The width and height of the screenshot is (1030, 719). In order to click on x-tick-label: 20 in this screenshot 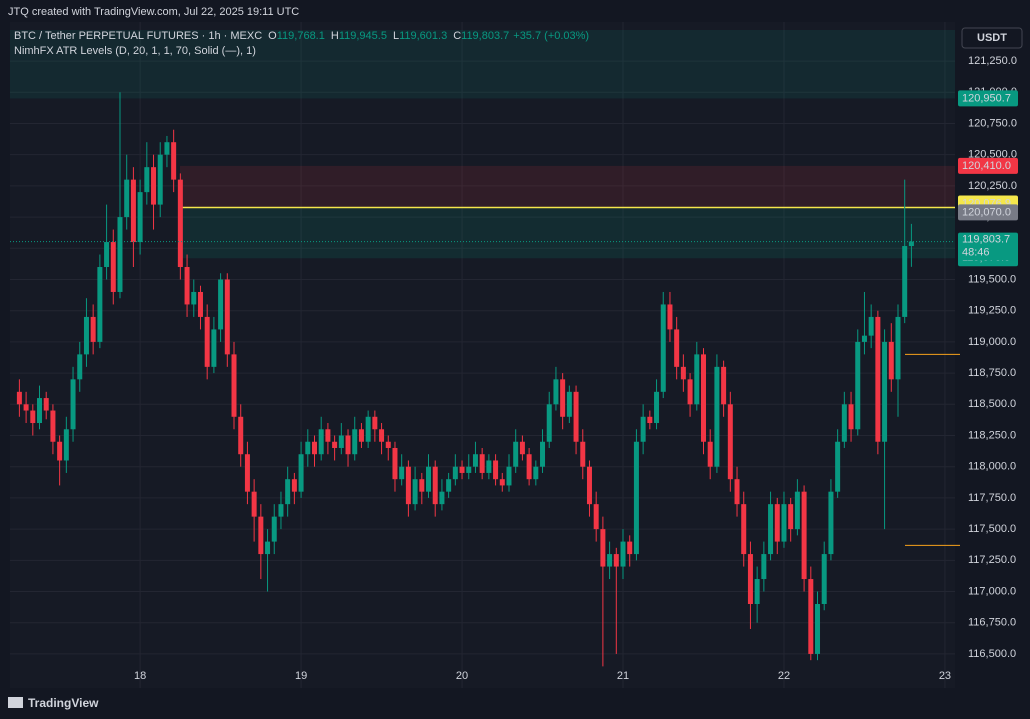, I will do `click(462, 676)`.